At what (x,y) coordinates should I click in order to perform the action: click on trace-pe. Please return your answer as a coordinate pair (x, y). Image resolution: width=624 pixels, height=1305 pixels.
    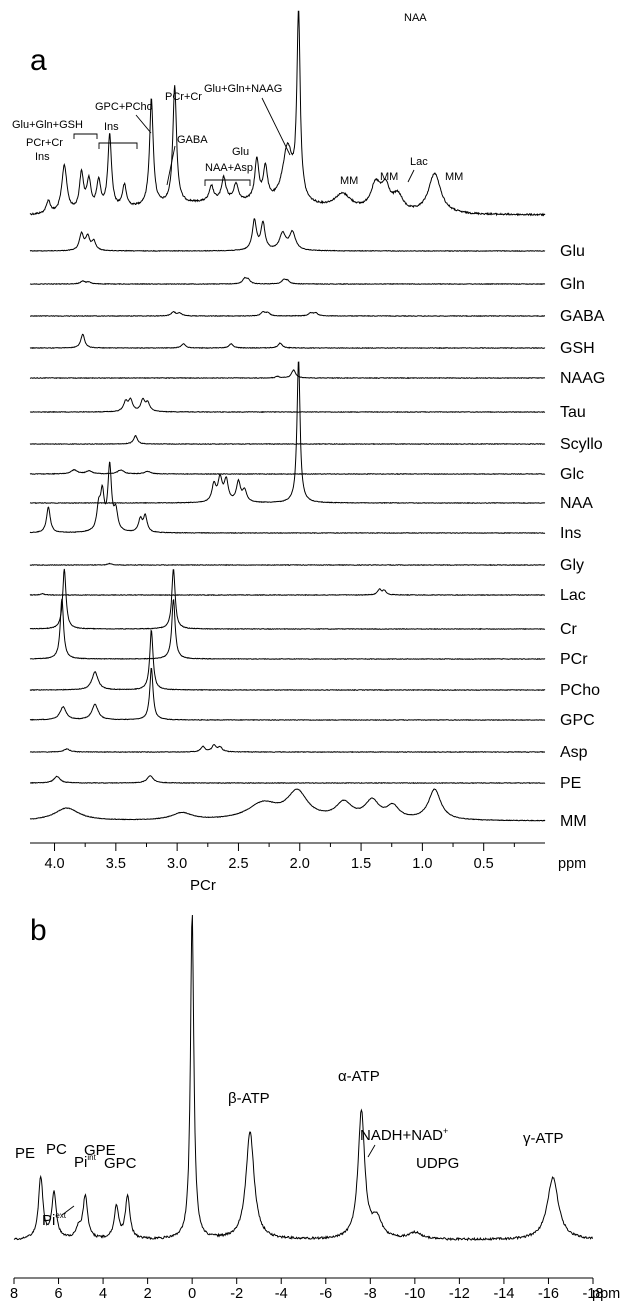
    Looking at the image, I should click on (288, 780).